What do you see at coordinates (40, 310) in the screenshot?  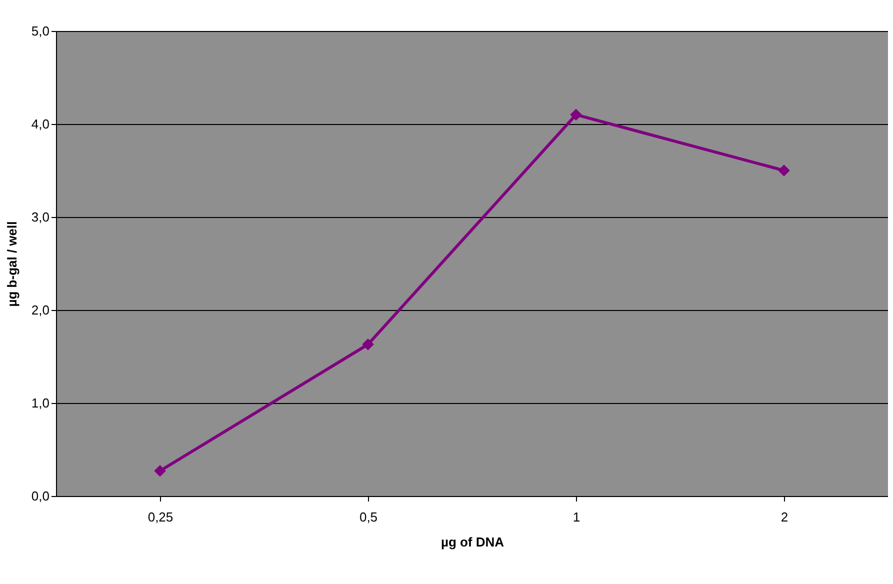 I see `y-tick-label: 2,0` at bounding box center [40, 310].